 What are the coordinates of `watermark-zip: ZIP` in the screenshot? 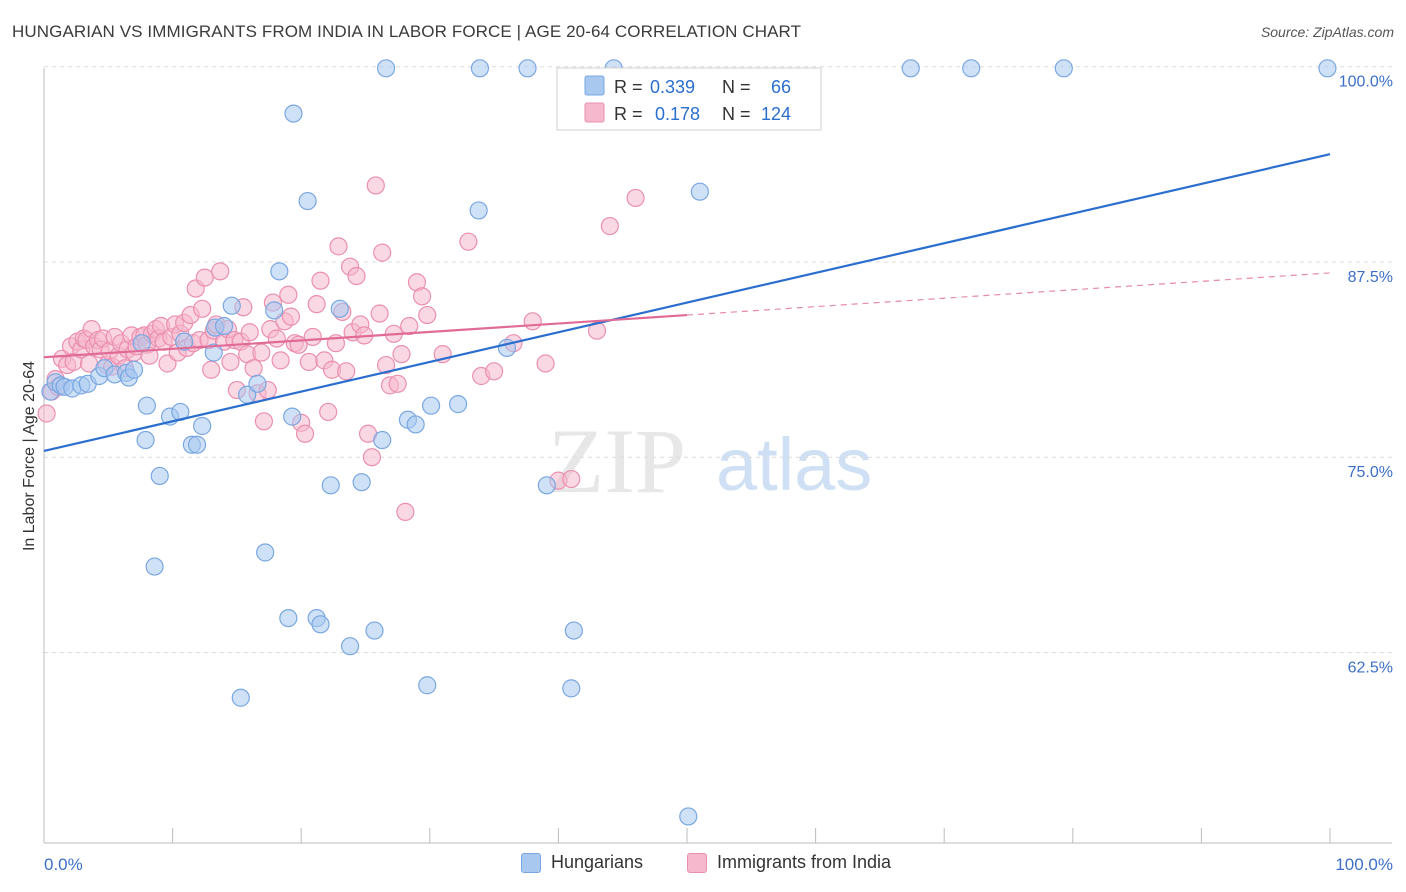 It's located at (617, 461).